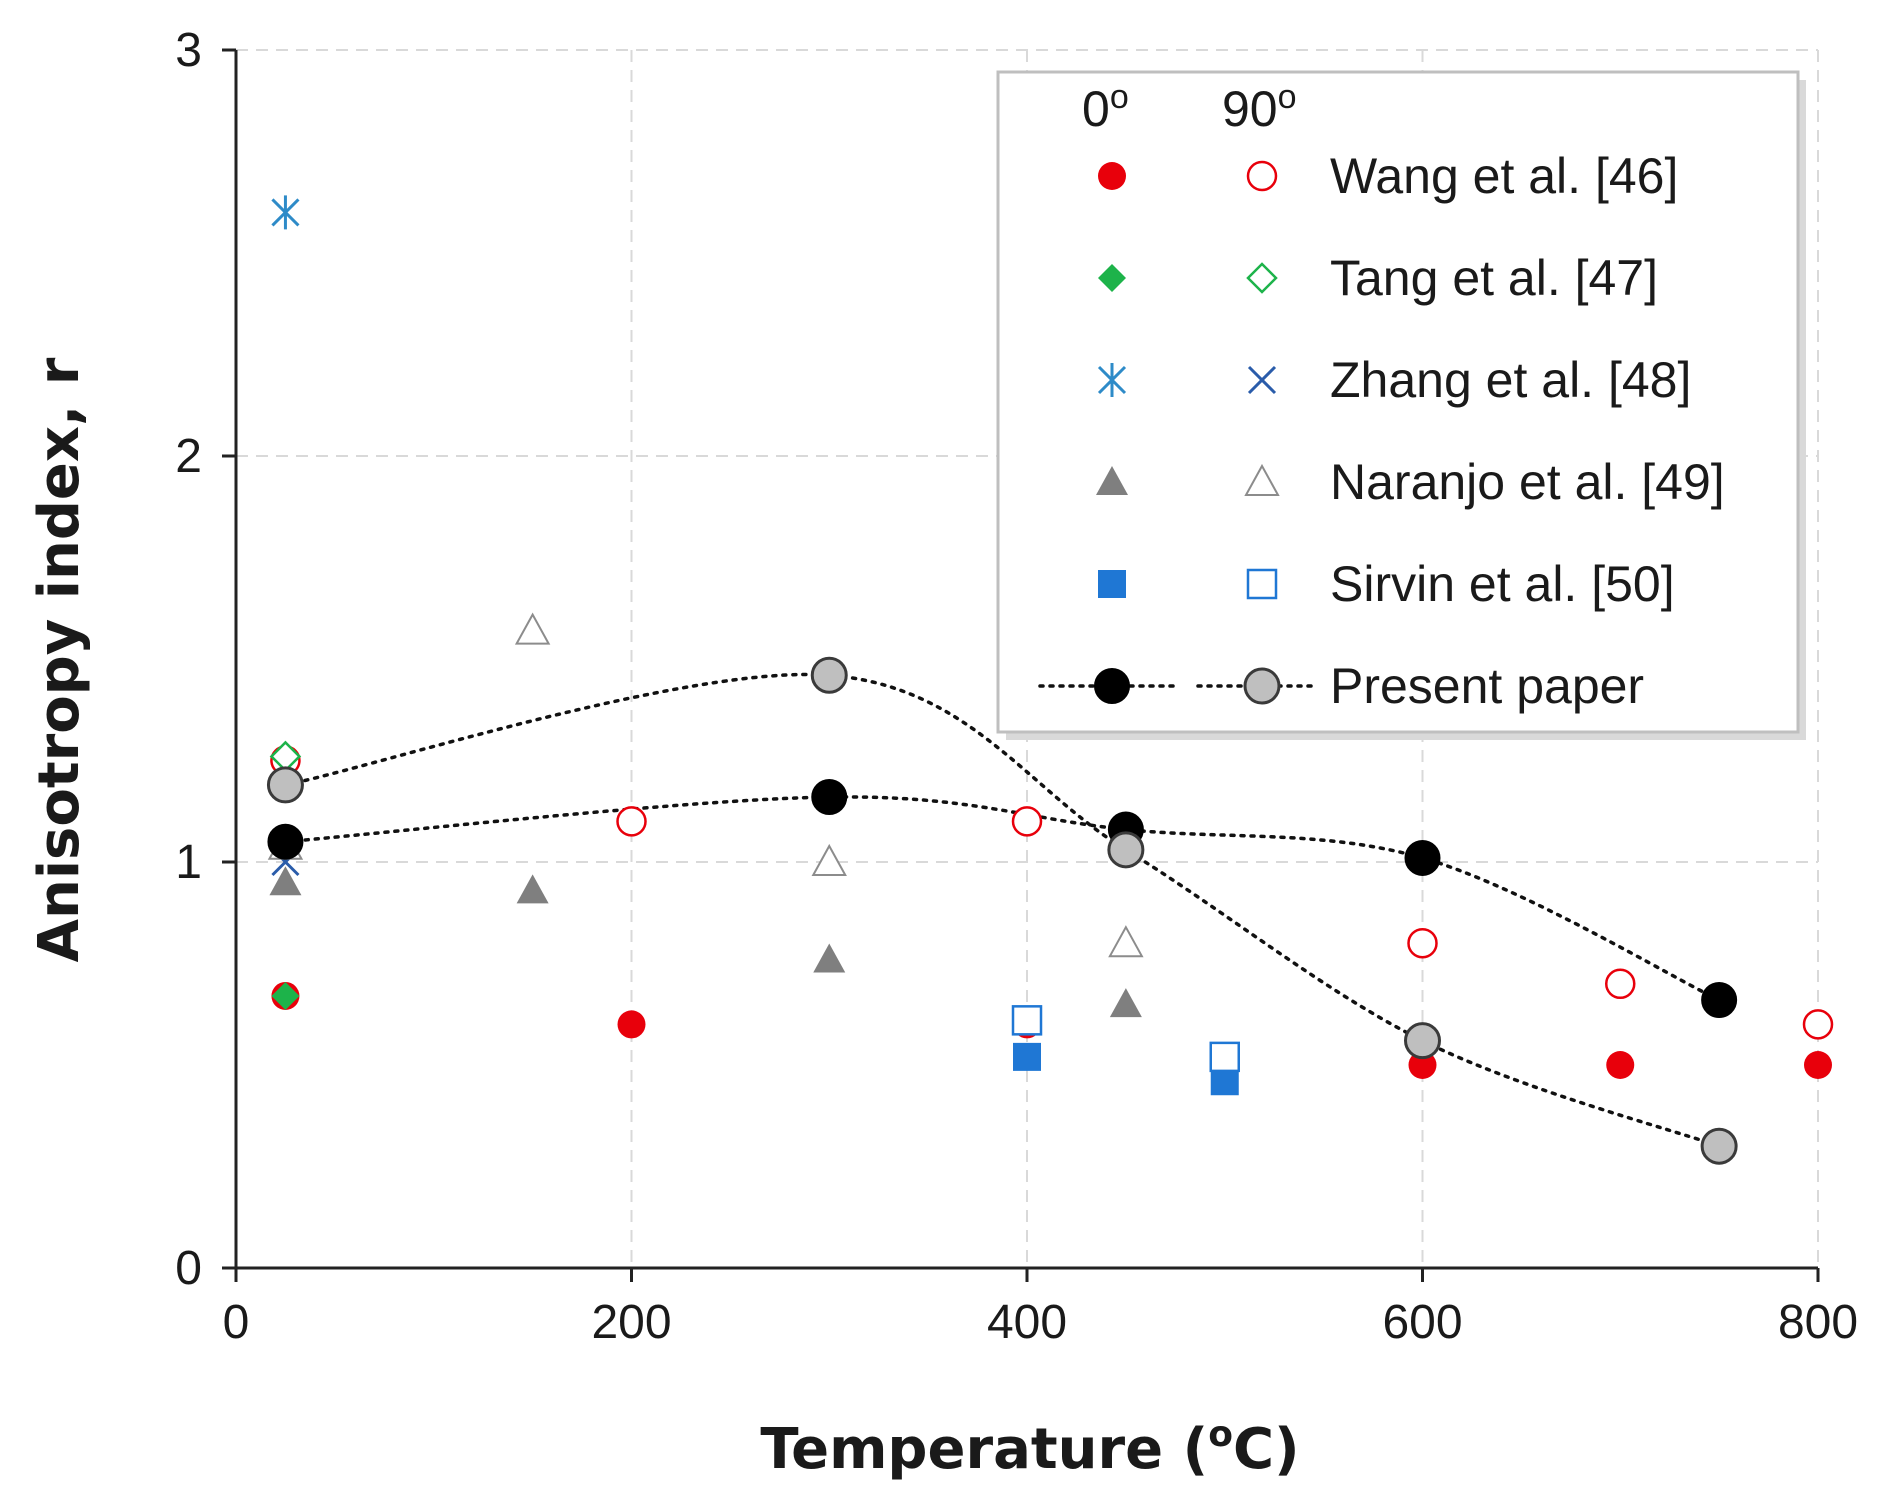 This screenshot has width=1880, height=1500. I want to click on legend-row-sirvin-et-al-50: Sirvin et al. [50], so click(1386, 584).